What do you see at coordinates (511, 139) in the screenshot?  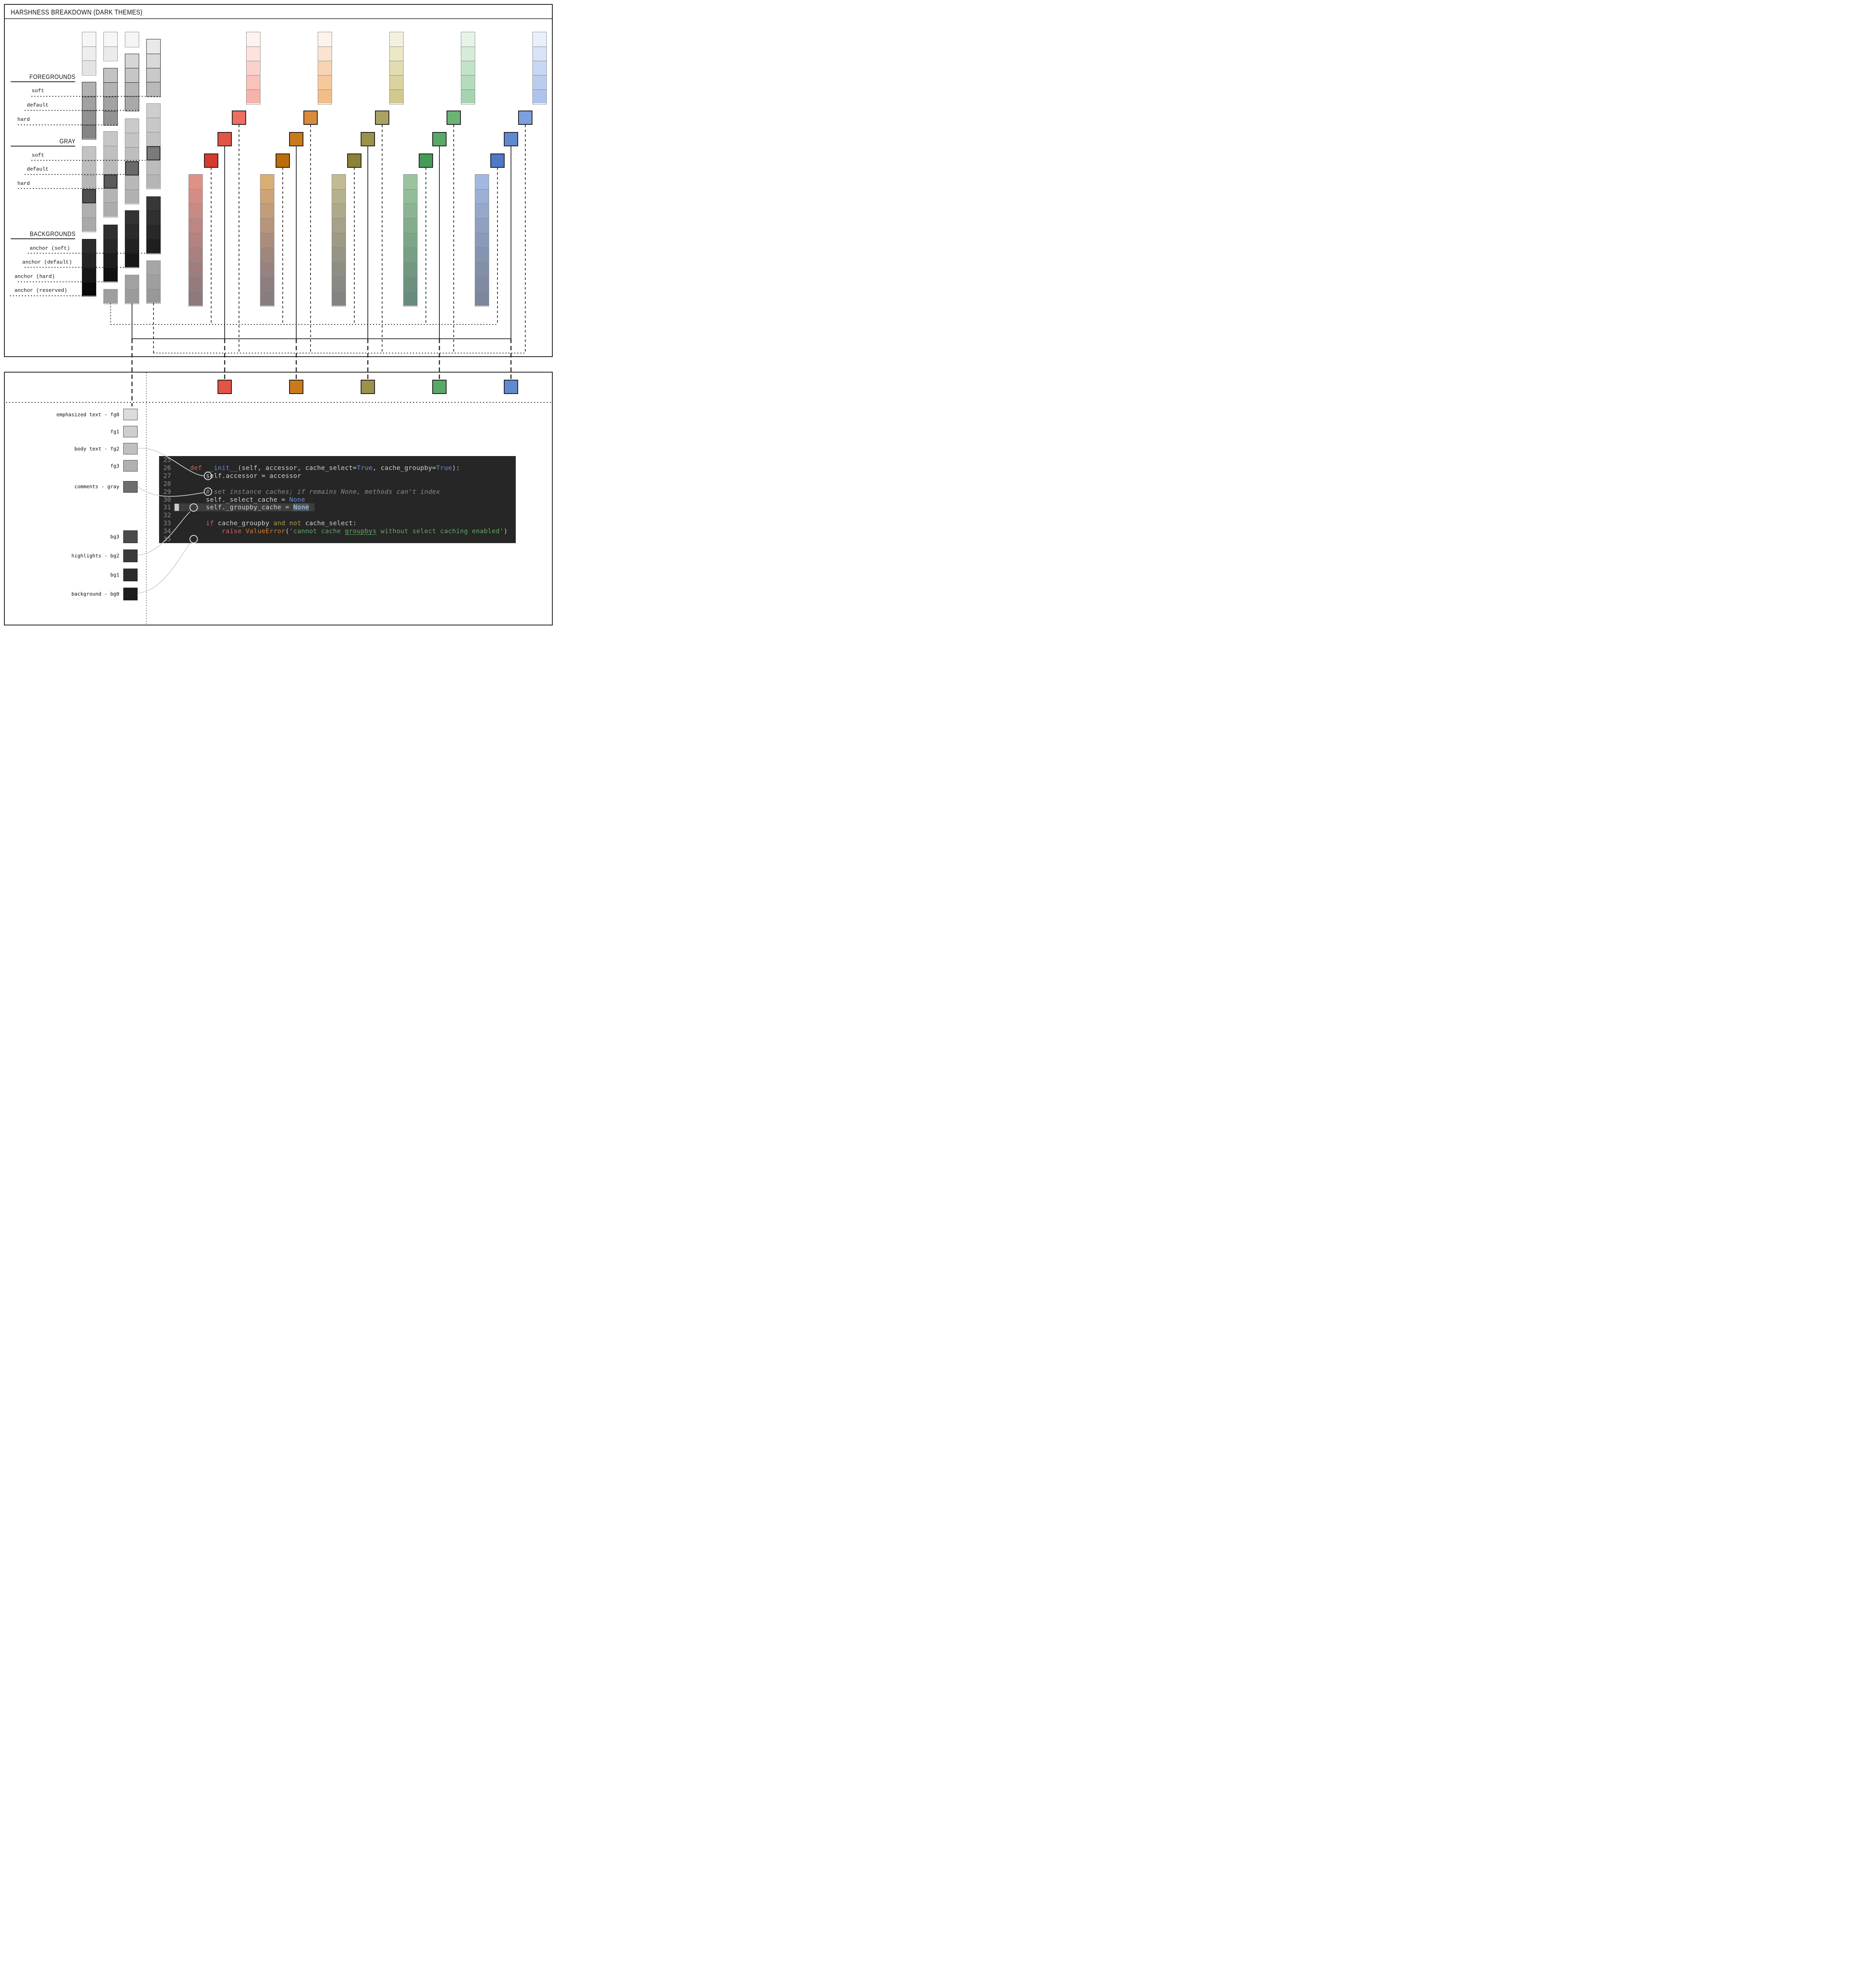 I see `blue-default-square` at bounding box center [511, 139].